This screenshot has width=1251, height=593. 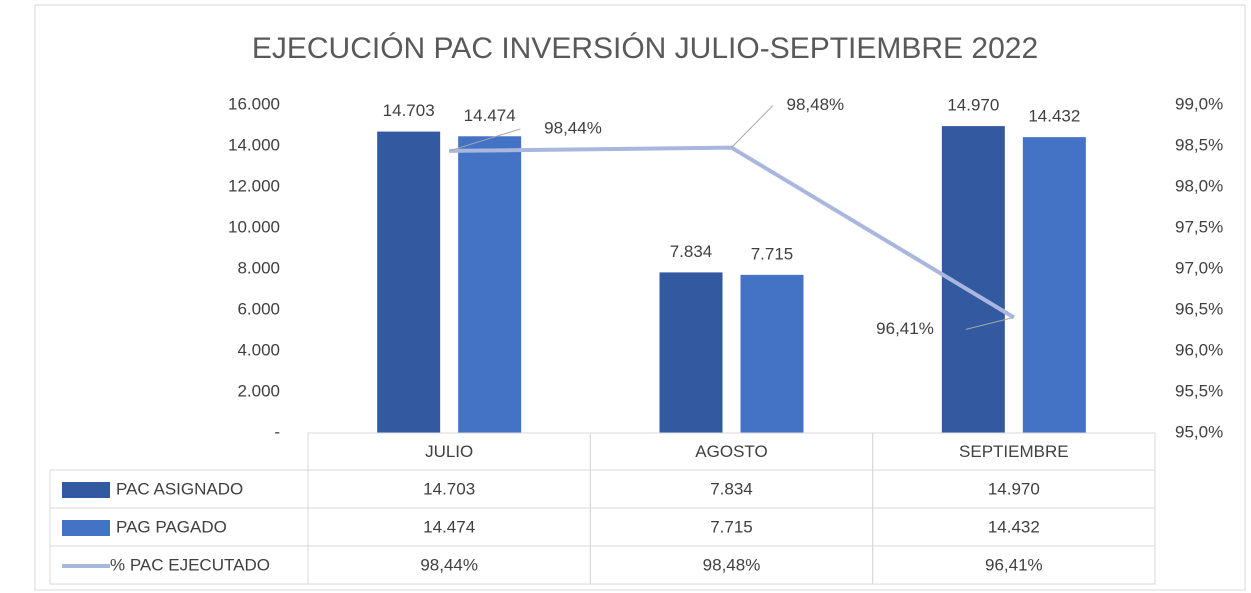 What do you see at coordinates (490, 115) in the screenshot?
I see `bar-value-label: 14.474` at bounding box center [490, 115].